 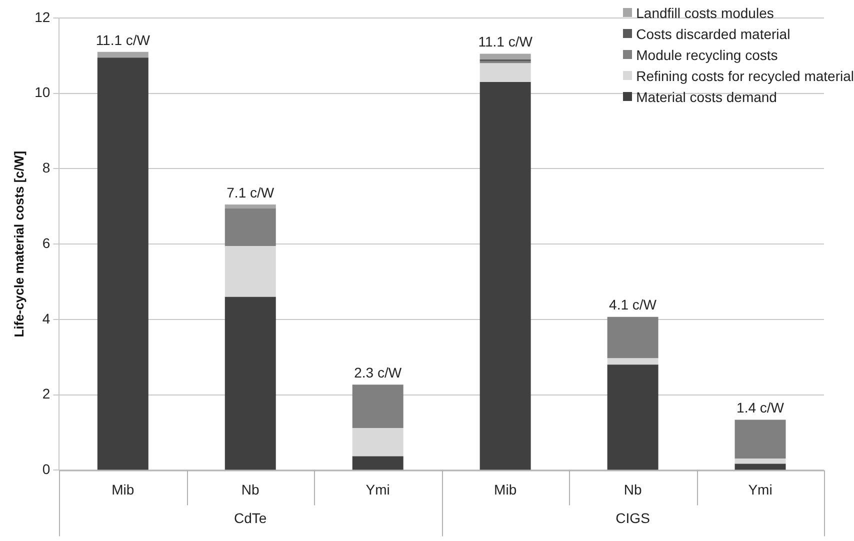 What do you see at coordinates (46, 318) in the screenshot?
I see `y-tick-label: 4` at bounding box center [46, 318].